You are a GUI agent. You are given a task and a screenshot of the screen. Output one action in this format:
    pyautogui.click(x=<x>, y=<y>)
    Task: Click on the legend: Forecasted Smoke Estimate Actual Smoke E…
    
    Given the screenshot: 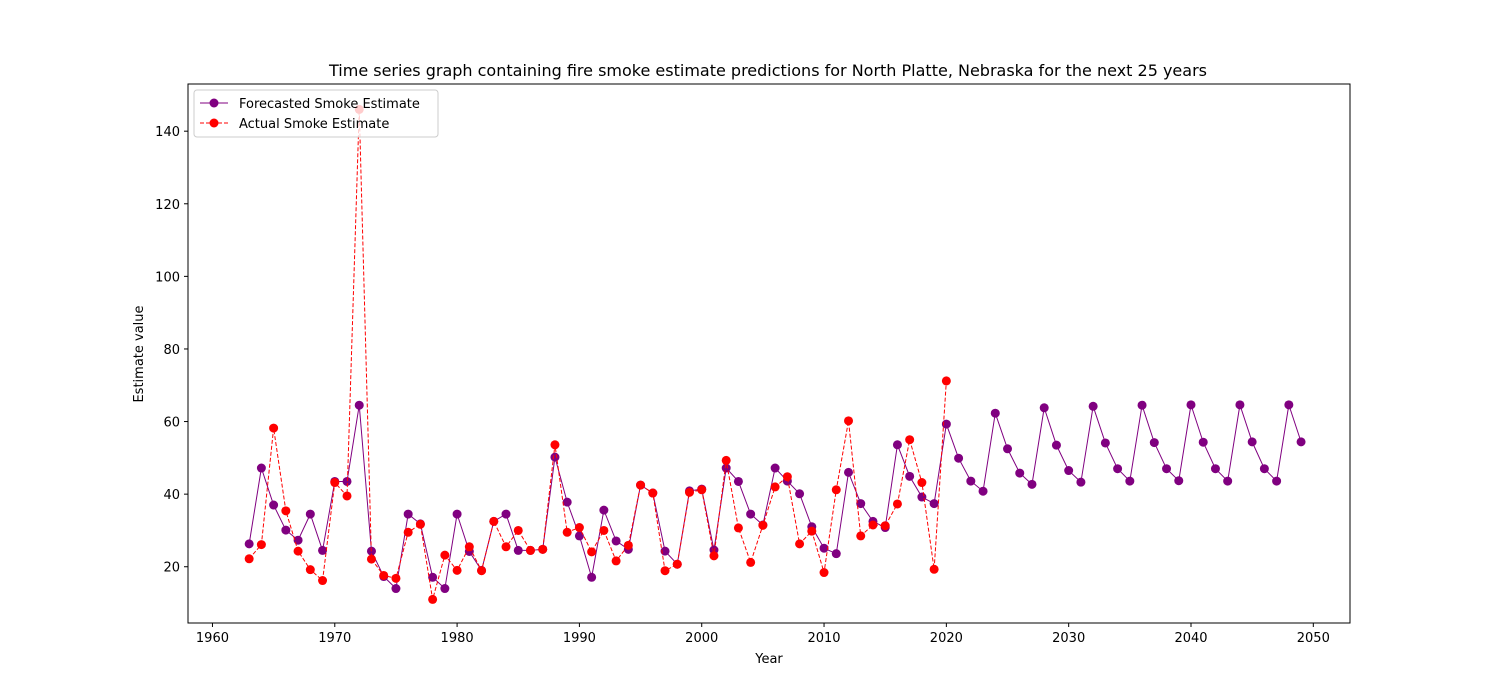 What is the action you would take?
    pyautogui.click(x=316, y=113)
    